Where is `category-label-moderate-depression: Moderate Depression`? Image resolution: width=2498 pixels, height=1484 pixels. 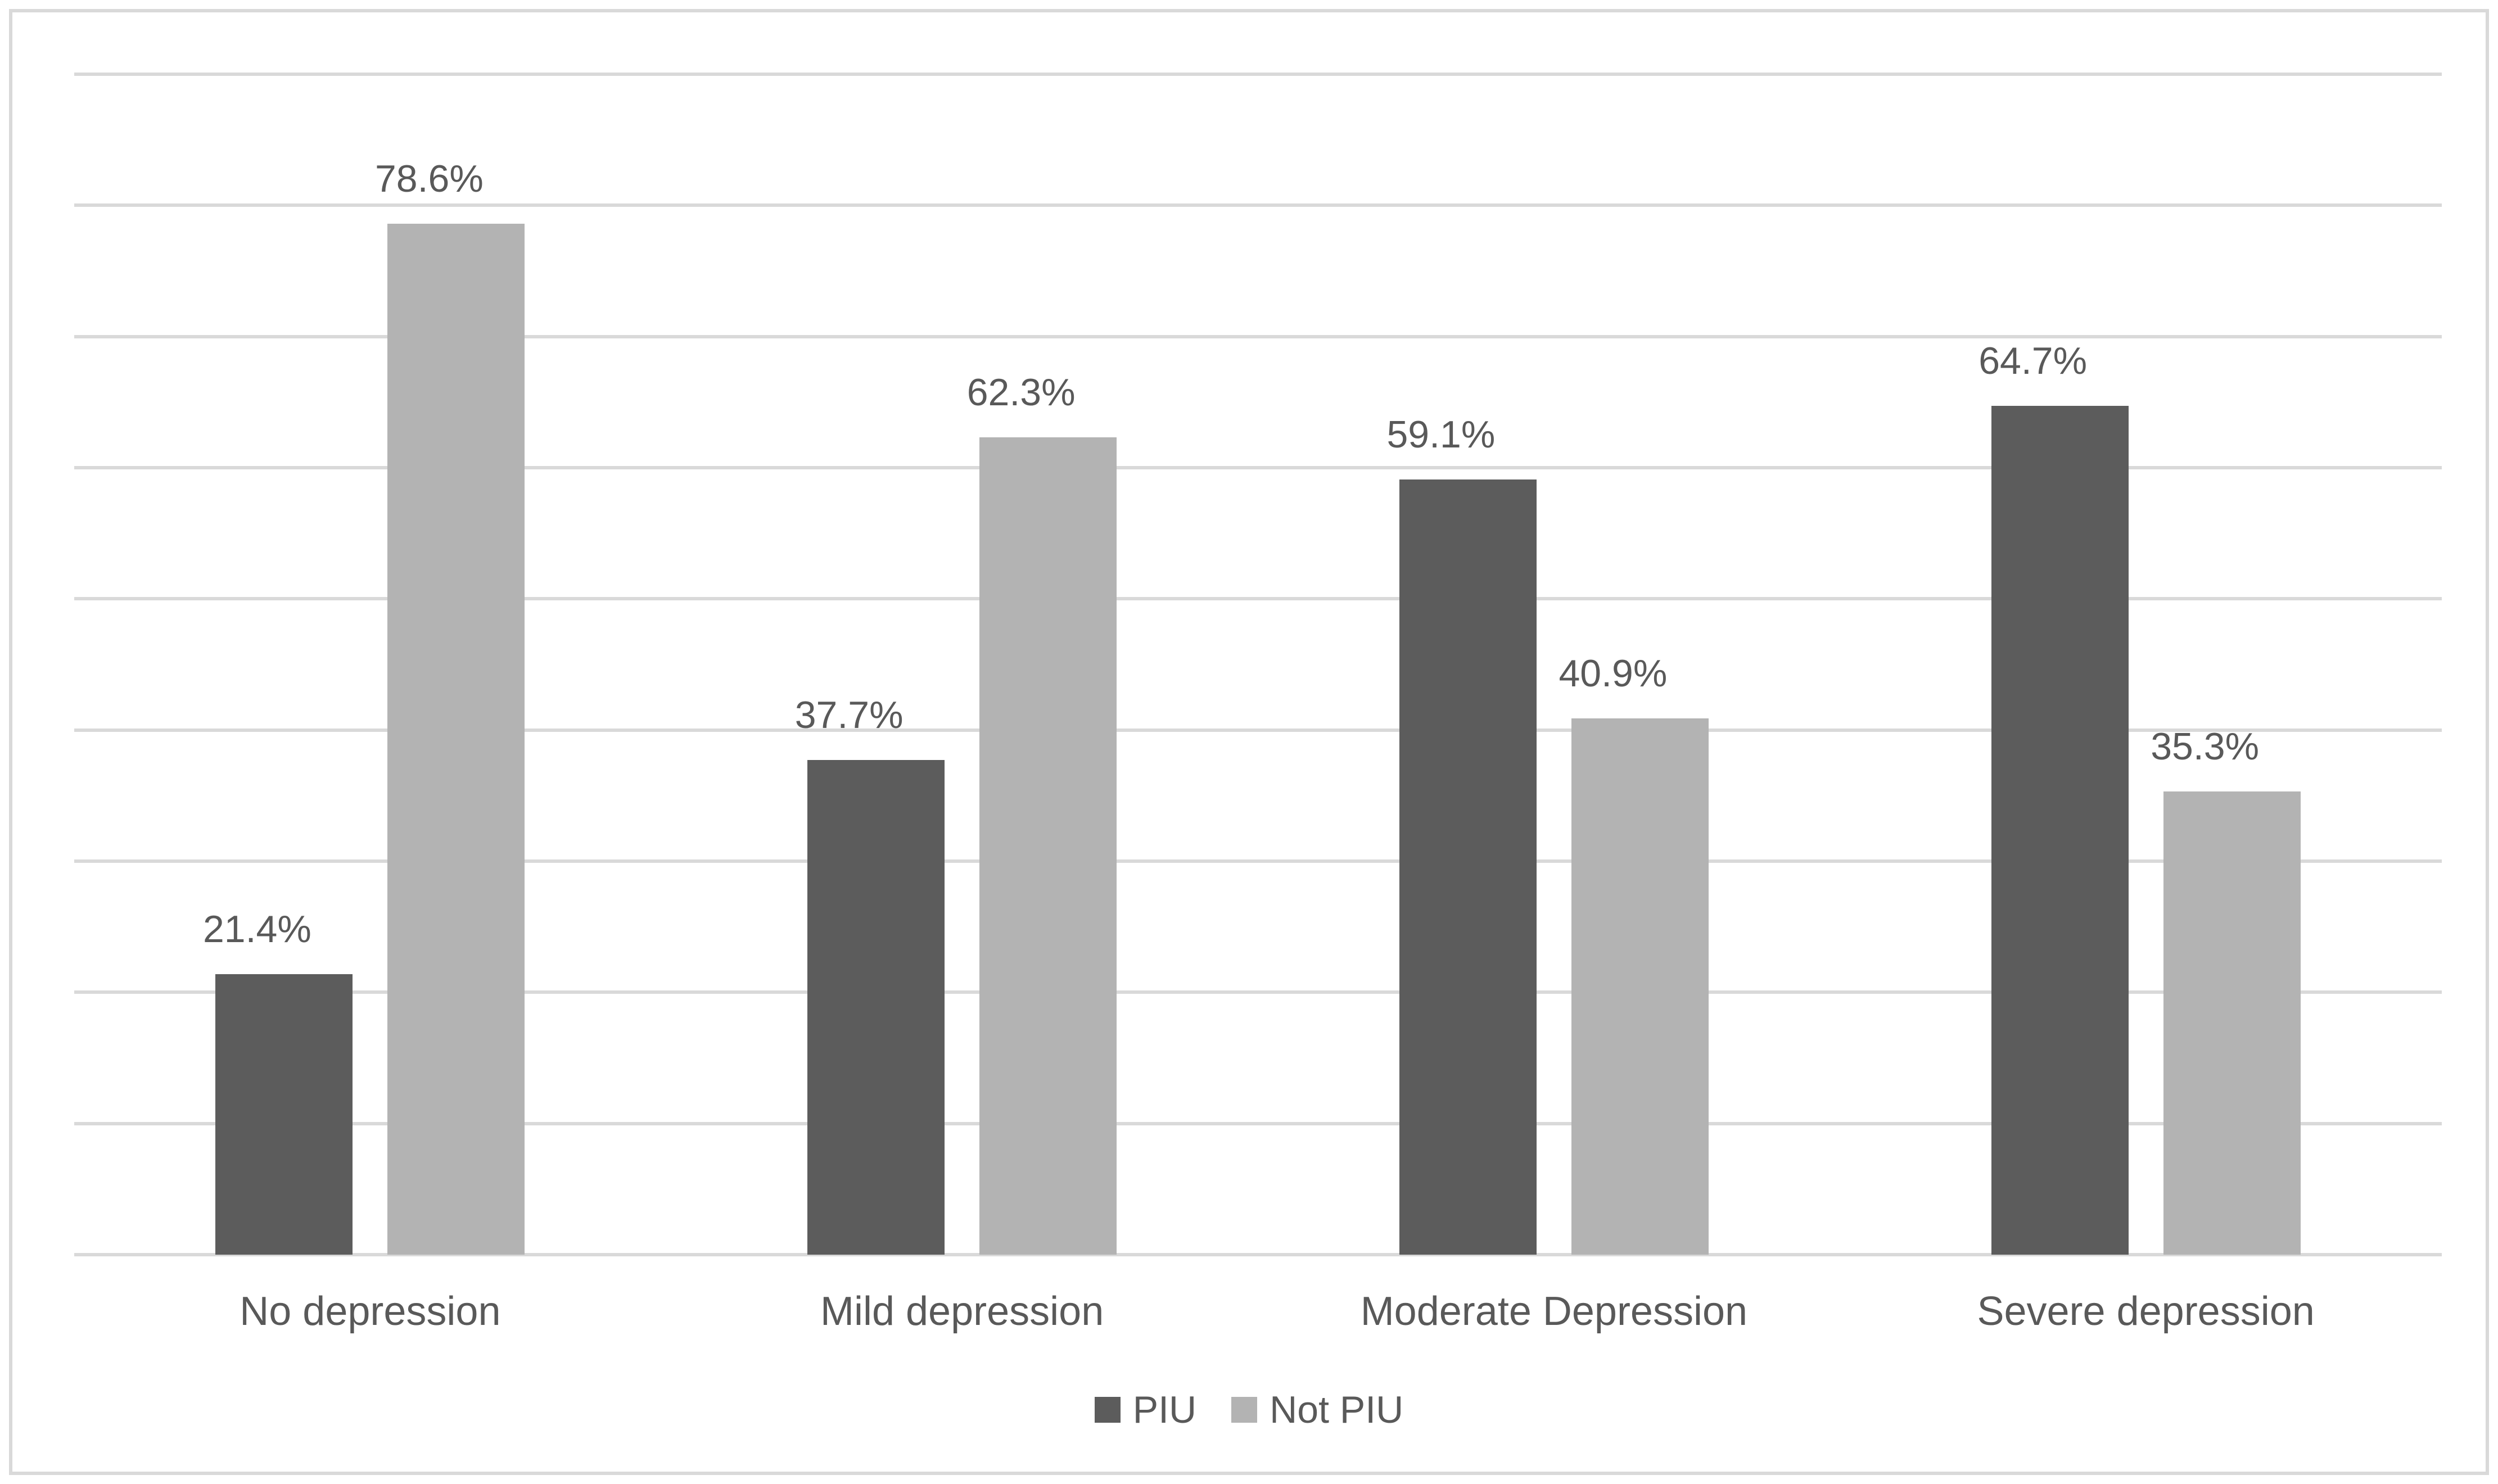 category-label-moderate-depression: Moderate Depression is located at coordinates (1554, 1311).